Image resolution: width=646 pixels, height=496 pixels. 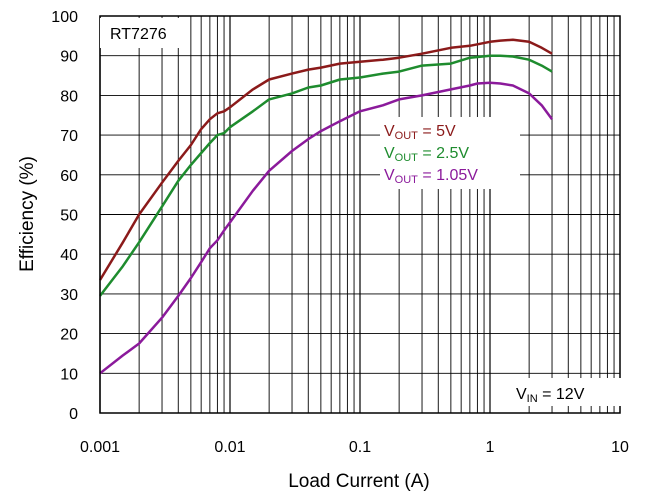 I want to click on y-tick-label: 80, so click(x=69, y=96).